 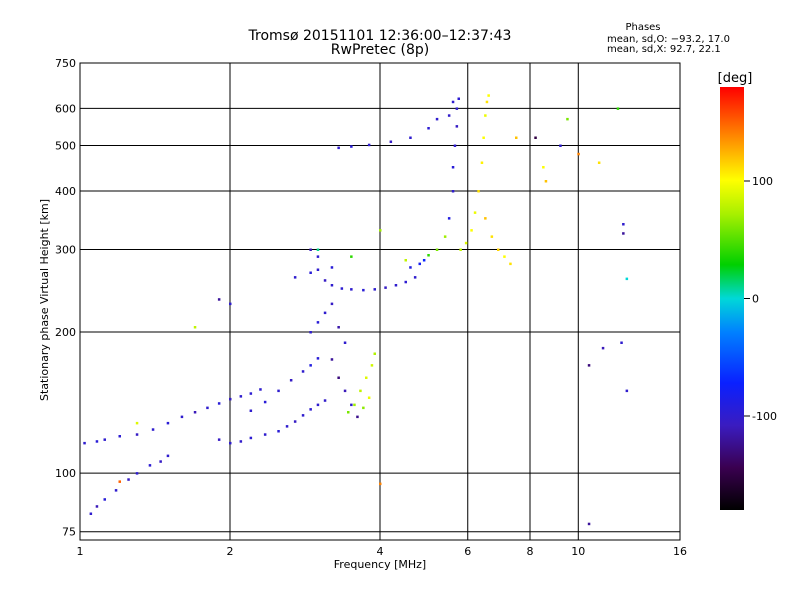 I want to click on x-axis-label: Frequency [MHz], so click(x=380, y=564).